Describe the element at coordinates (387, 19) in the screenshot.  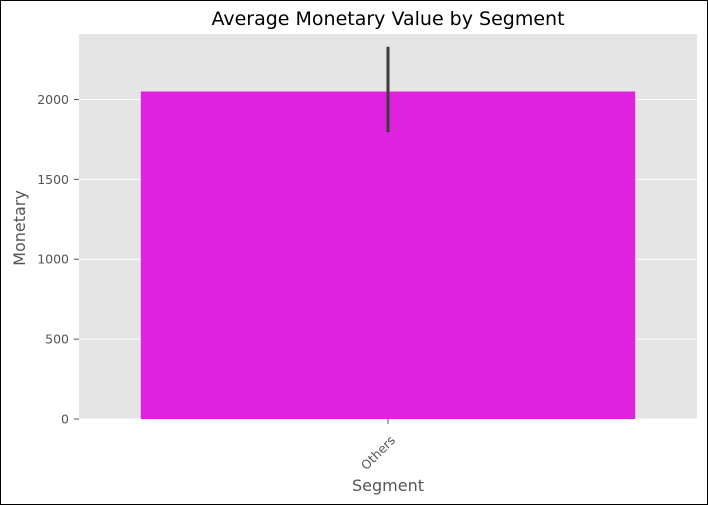
I see `chart-title: Average Monetary Value by Segment` at that location.